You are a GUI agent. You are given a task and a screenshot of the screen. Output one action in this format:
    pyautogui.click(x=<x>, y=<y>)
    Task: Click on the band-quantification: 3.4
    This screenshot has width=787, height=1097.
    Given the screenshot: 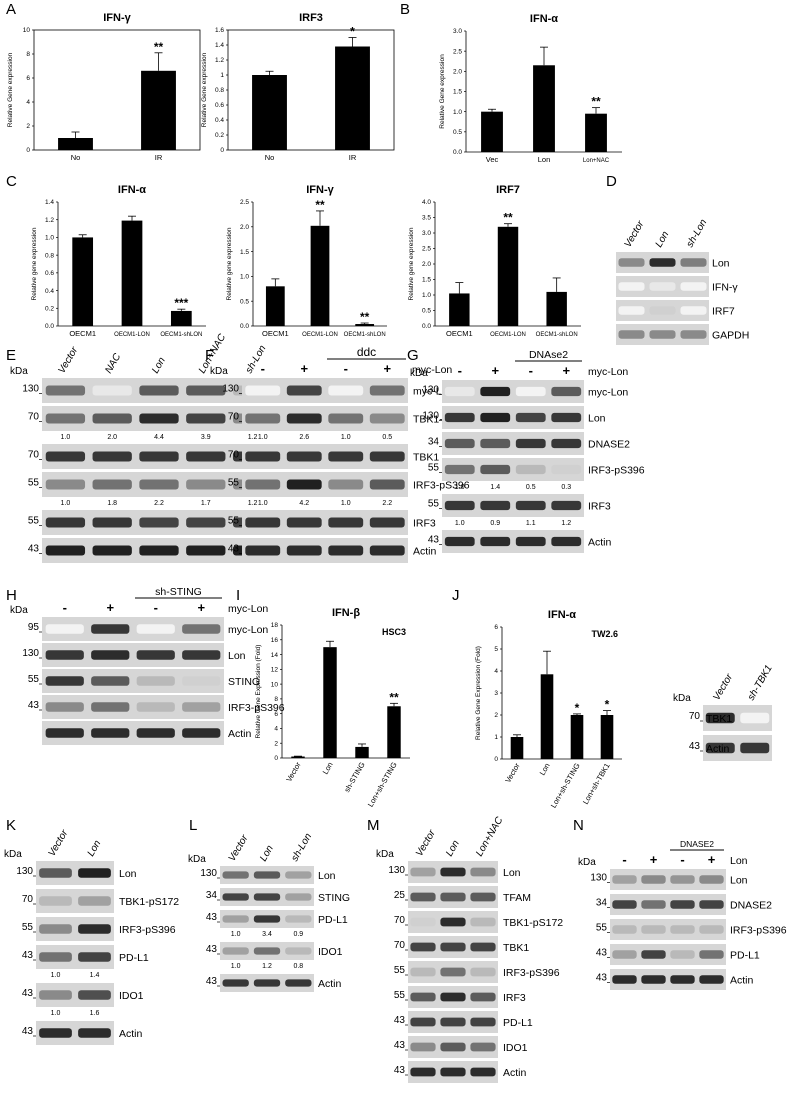 What is the action you would take?
    pyautogui.click(x=267, y=934)
    